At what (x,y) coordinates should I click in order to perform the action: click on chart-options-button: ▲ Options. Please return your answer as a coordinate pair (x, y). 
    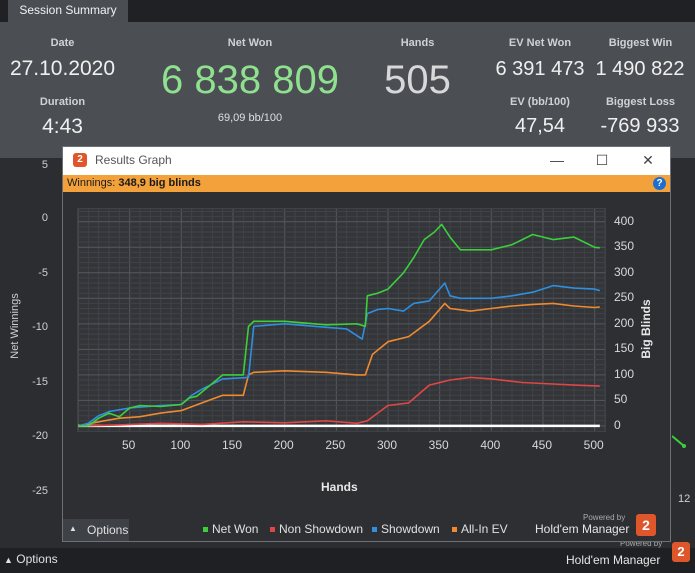
    Looking at the image, I should click on (96, 530).